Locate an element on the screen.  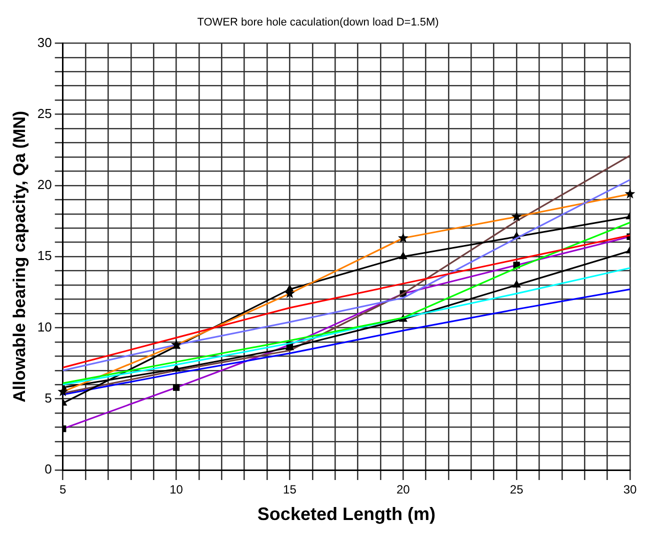
y-tick-label: 15 is located at coordinates (44, 256).